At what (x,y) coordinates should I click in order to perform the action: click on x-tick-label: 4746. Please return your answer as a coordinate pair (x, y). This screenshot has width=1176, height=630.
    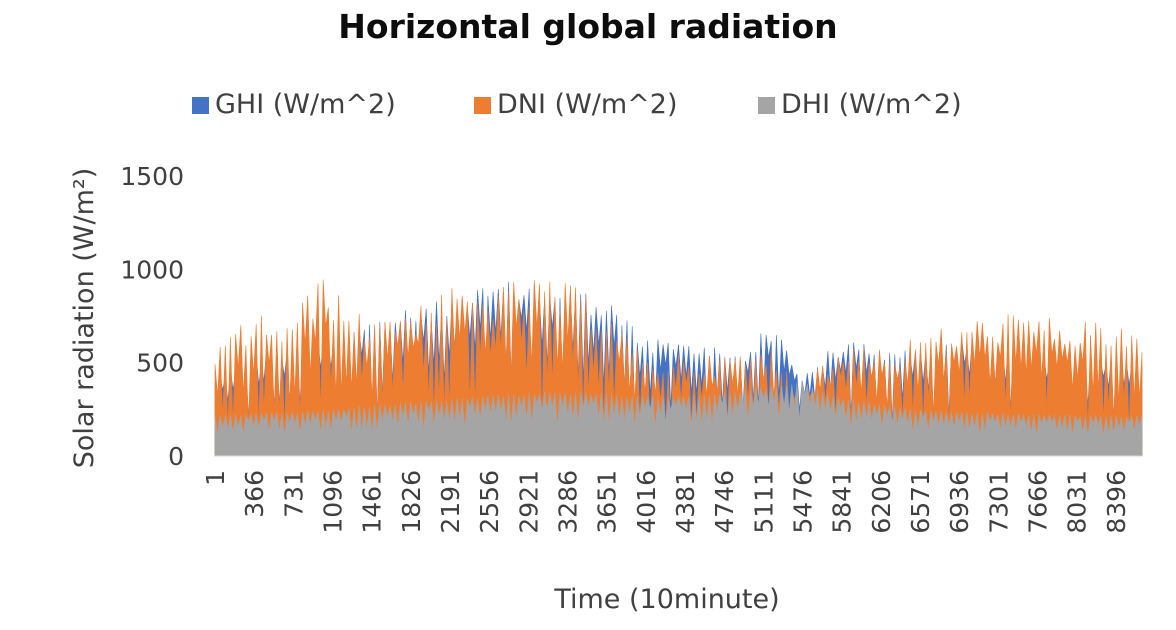
    Looking at the image, I should click on (724, 502).